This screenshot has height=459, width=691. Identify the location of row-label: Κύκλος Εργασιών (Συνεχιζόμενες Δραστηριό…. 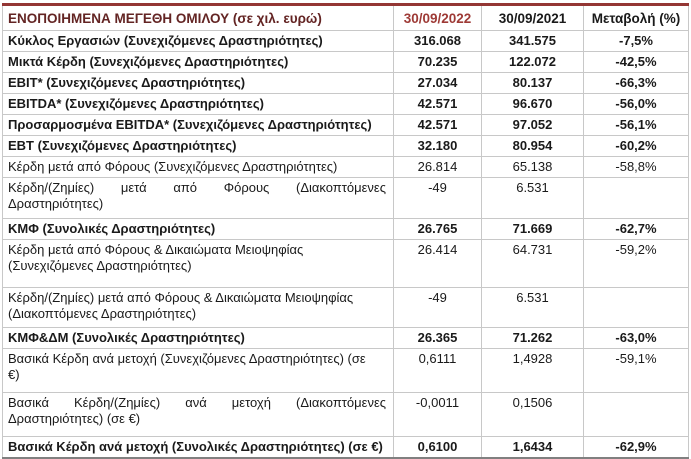
(198, 41).